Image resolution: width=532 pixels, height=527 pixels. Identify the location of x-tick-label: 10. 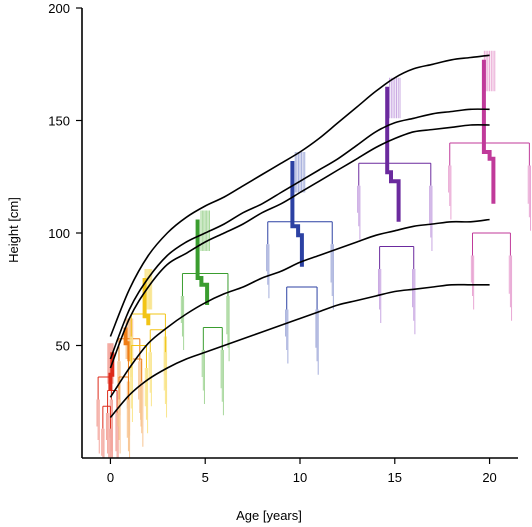
(300, 477).